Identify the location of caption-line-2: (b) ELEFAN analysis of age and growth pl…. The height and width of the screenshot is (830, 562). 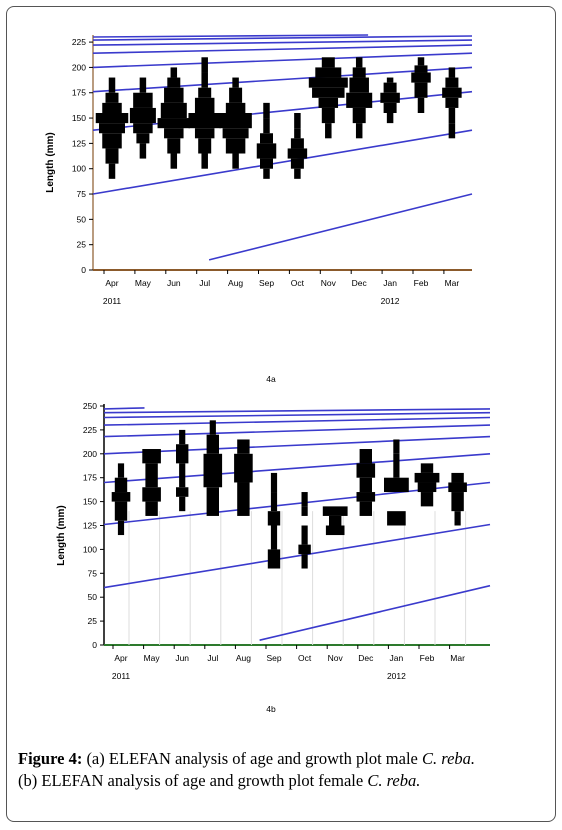
(283, 781).